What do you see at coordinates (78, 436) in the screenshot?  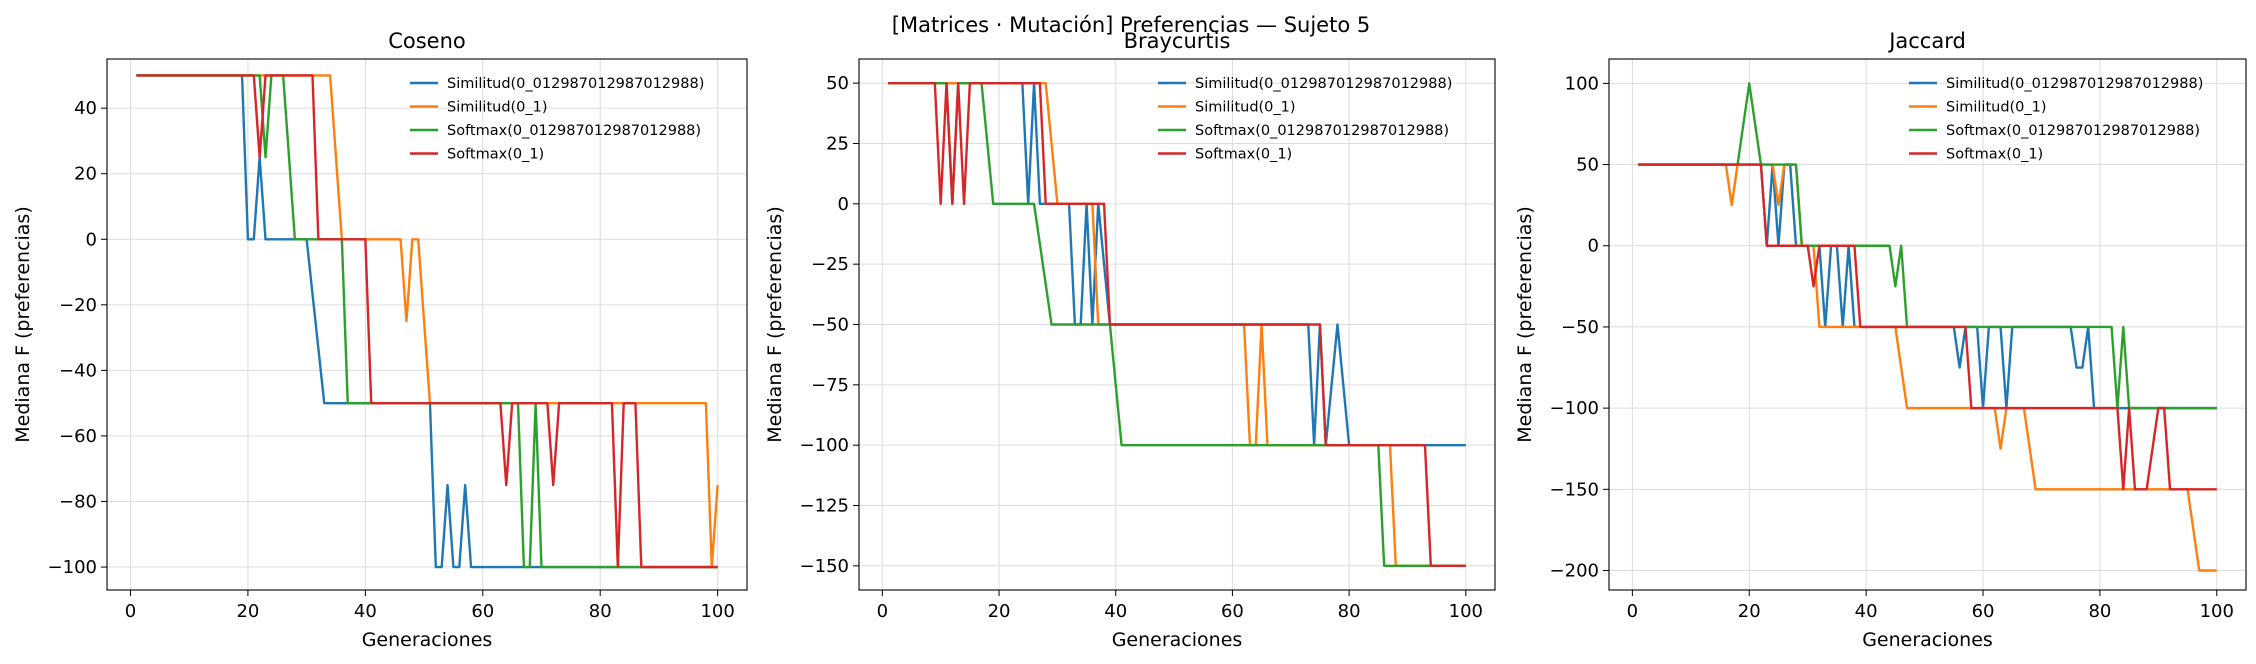 I see `y-tick-label: −60` at bounding box center [78, 436].